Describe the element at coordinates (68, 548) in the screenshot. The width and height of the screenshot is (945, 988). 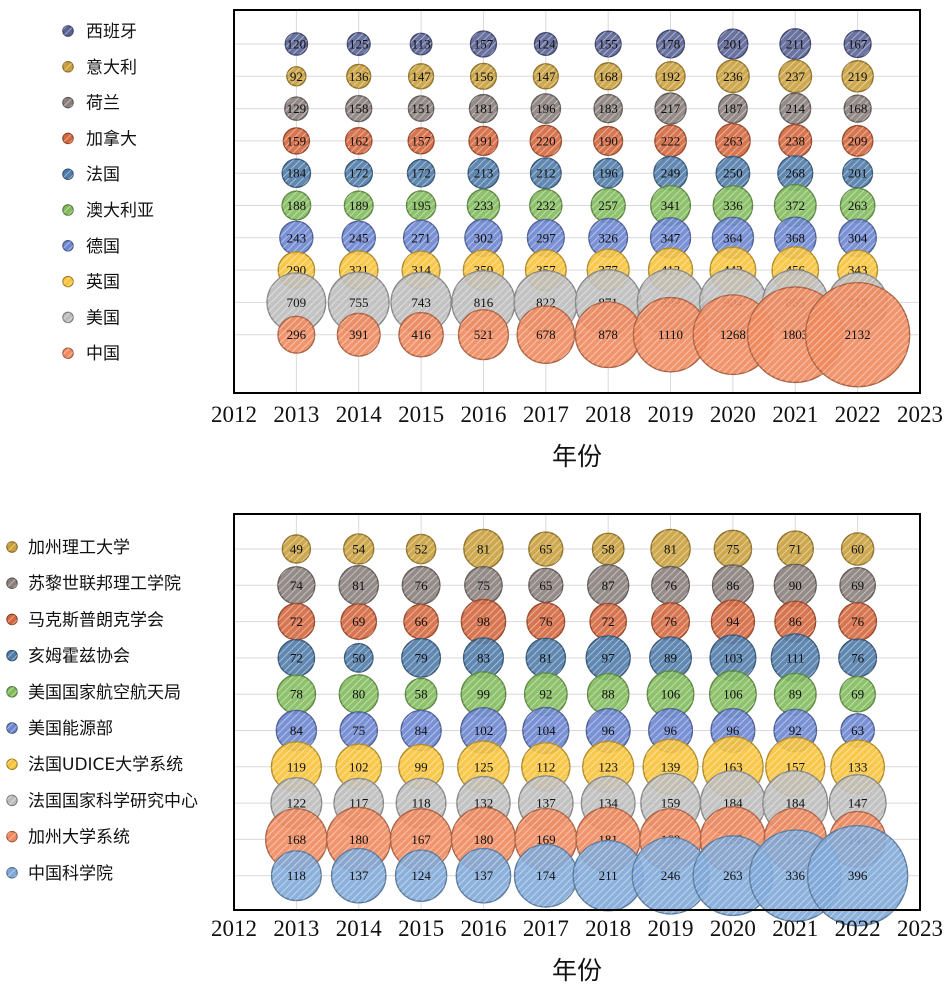
I see `legend-entry: 加州理工大学` at that location.